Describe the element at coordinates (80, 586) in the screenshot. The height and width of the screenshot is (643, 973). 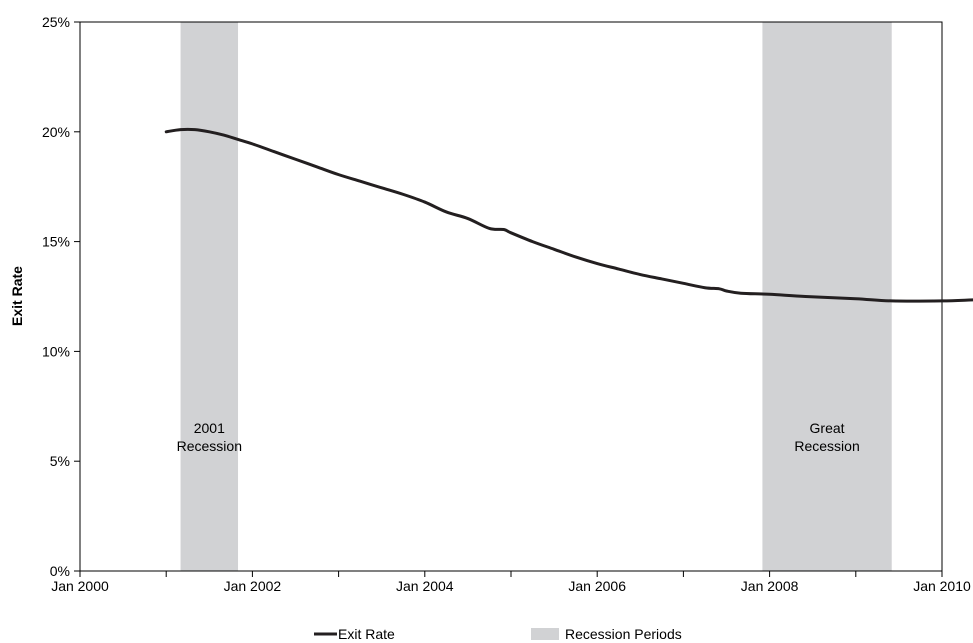
I see `x-tick-label: Jan 2000` at that location.